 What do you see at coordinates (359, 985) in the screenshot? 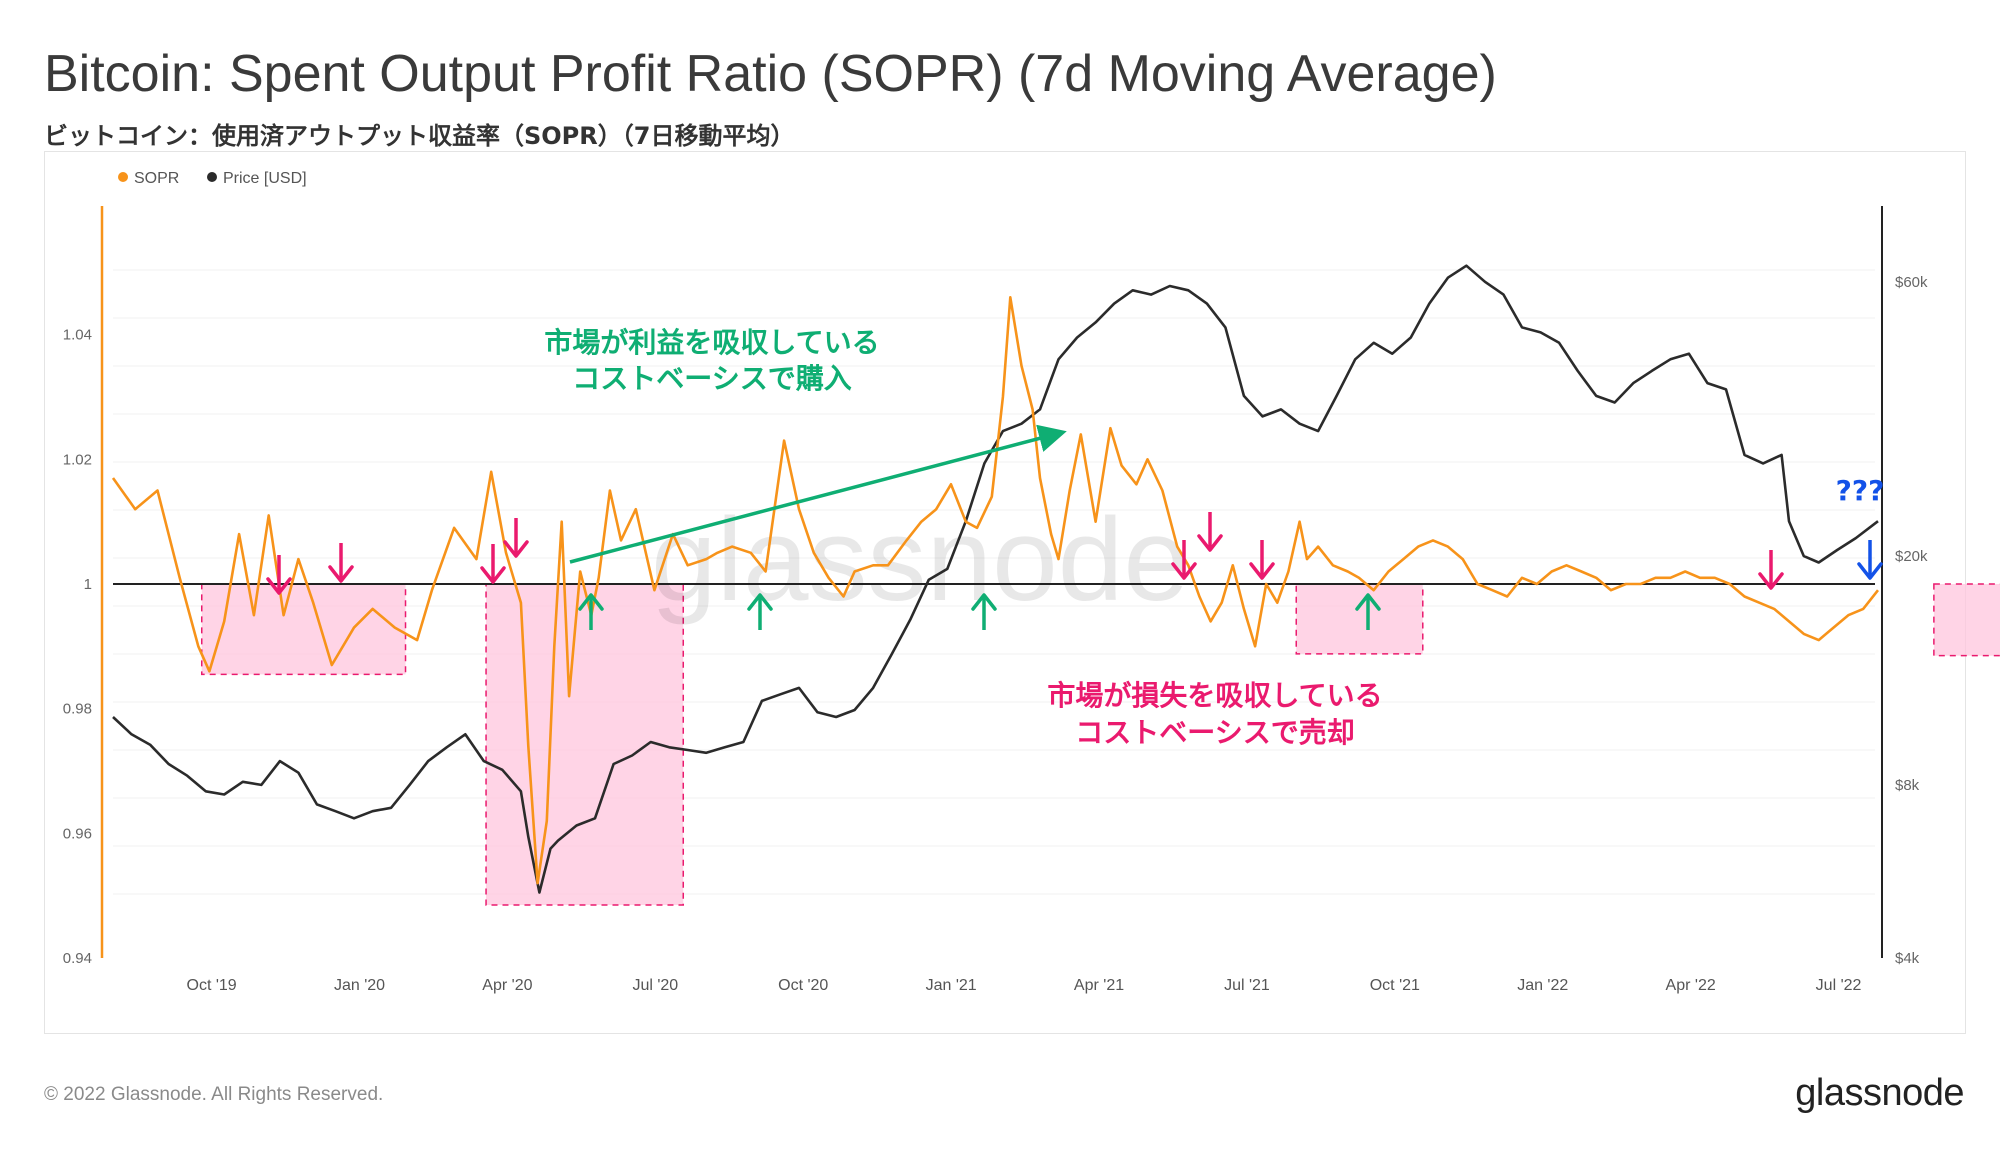
I see `x-tick-label: Jan '20` at bounding box center [359, 985].